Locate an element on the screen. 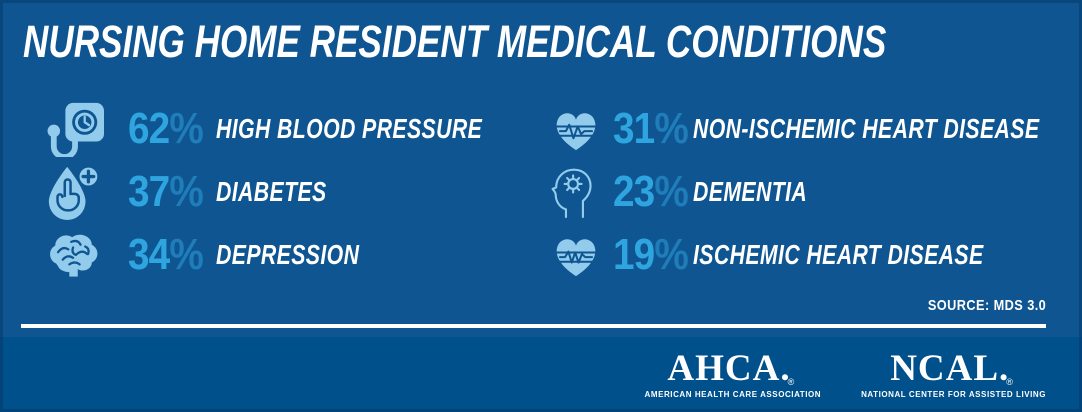 This screenshot has width=1082, height=412. ahca-wordmark: AHCA.® is located at coordinates (731, 368).